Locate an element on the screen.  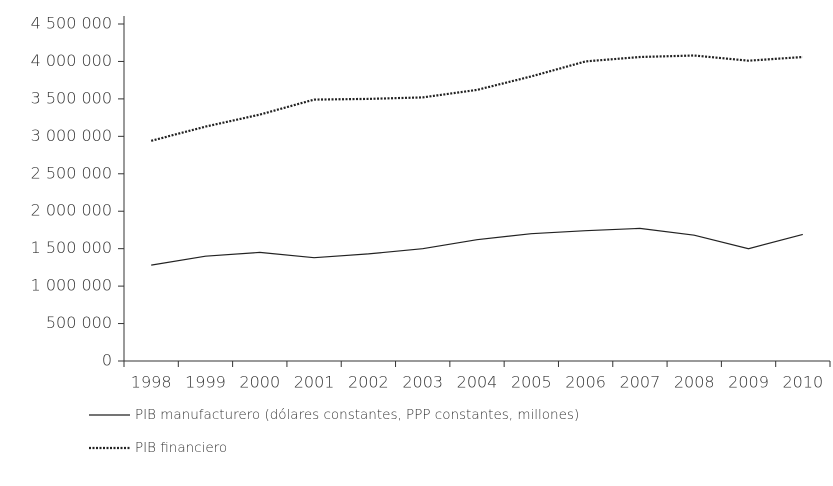
x-tick-label: 2003 is located at coordinates (422, 382).